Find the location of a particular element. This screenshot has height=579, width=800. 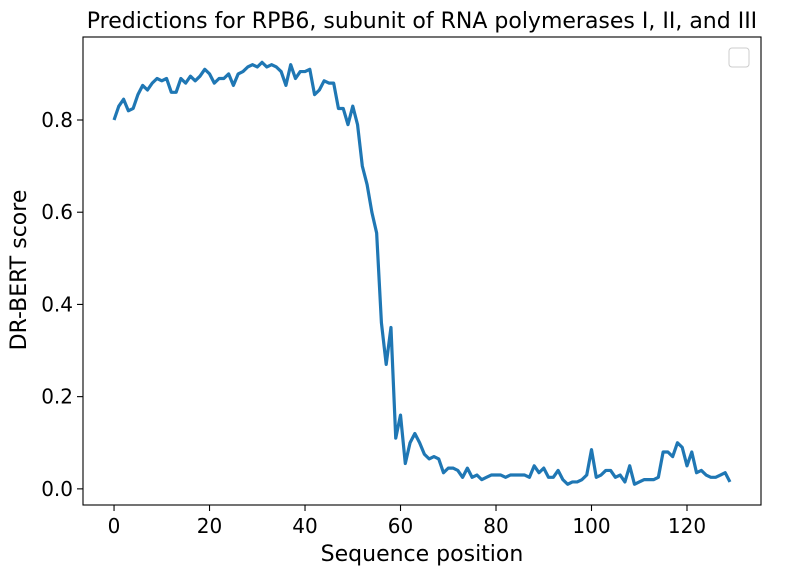

x-axis-ticks: 0 20 40 60 80 100 120 is located at coordinates (407, 521).